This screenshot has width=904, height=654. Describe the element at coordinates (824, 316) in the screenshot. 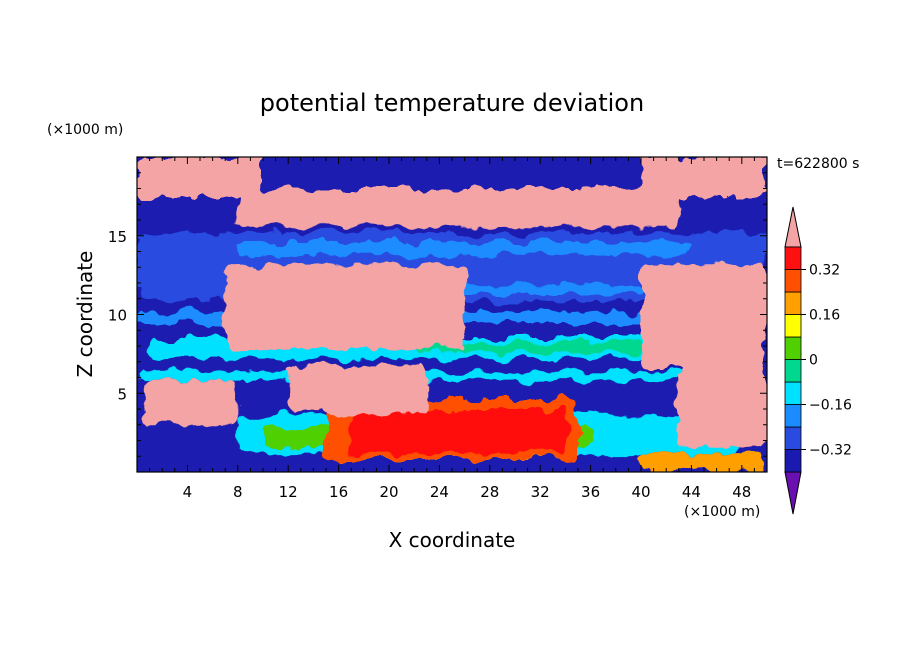

I see `colorbar-label: 0.16` at that location.